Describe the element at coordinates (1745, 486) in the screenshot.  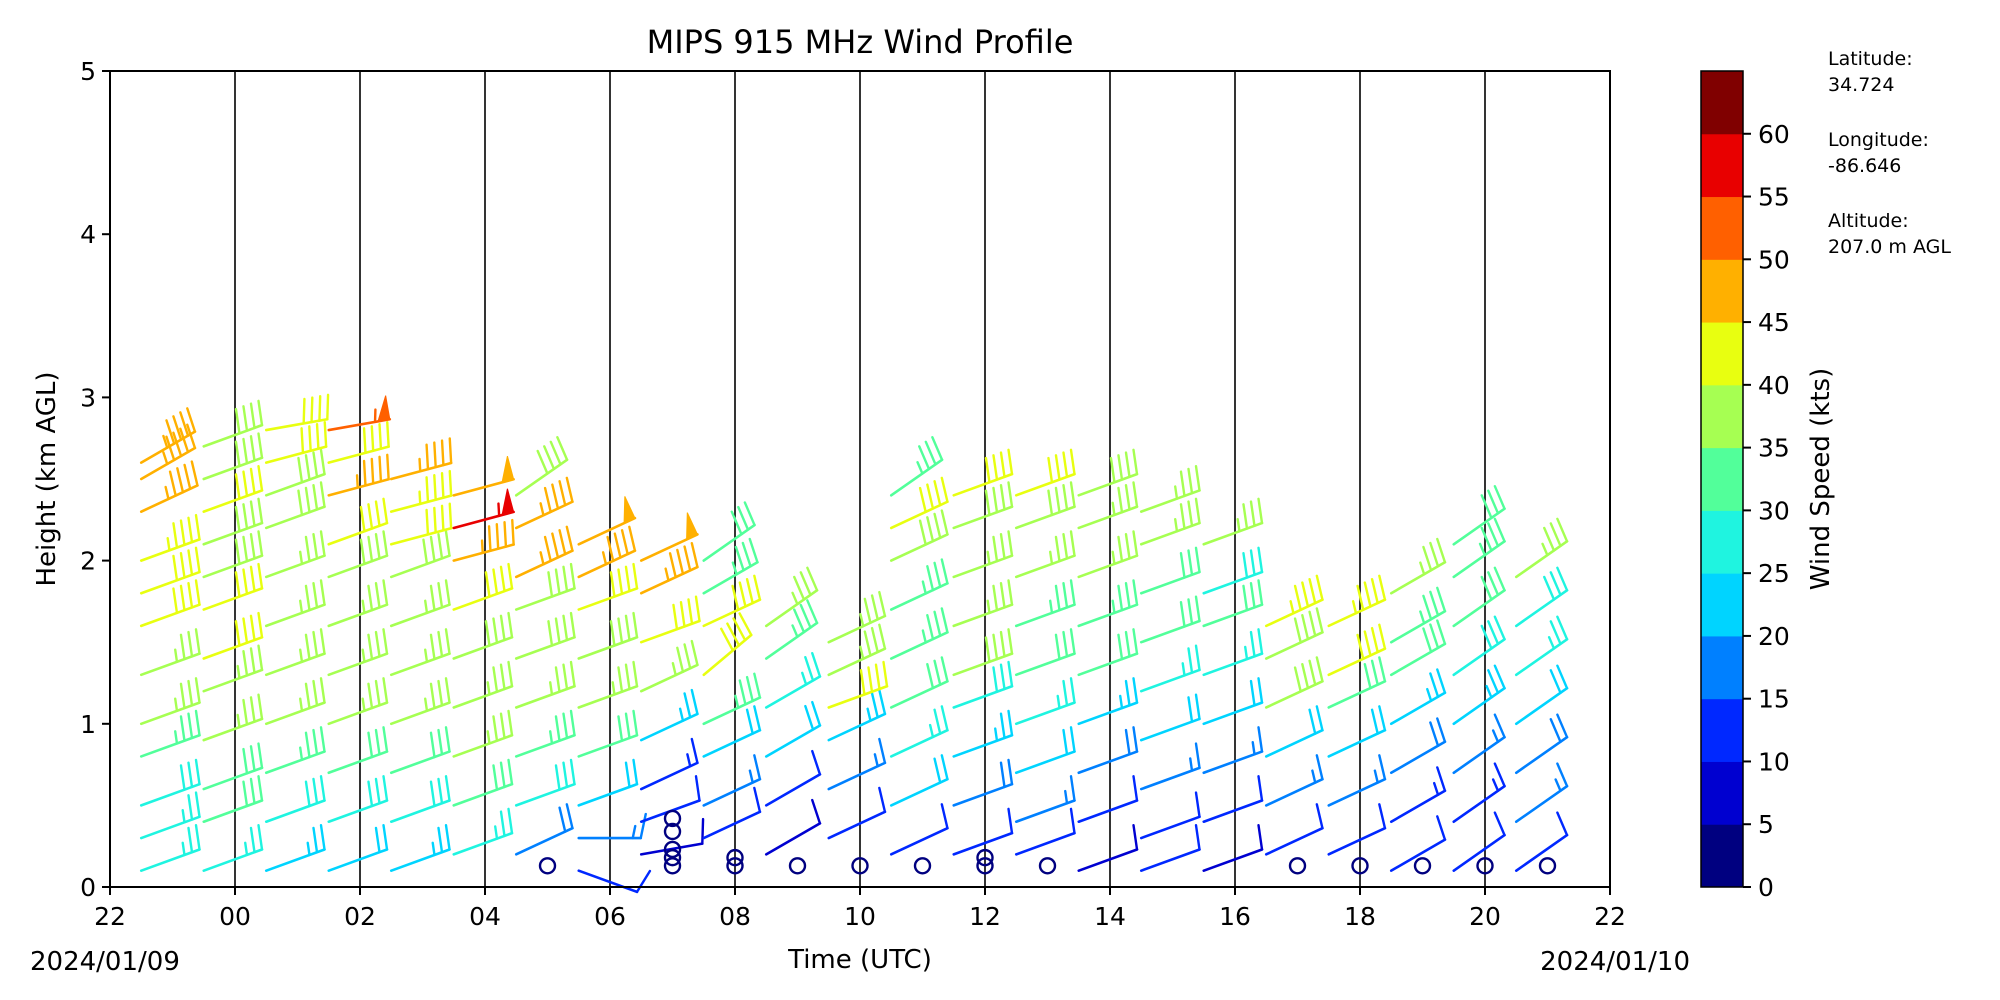
I see `colorbar: 0 5 10 15 20 25 30 35 40 45 50 55 60` at that location.